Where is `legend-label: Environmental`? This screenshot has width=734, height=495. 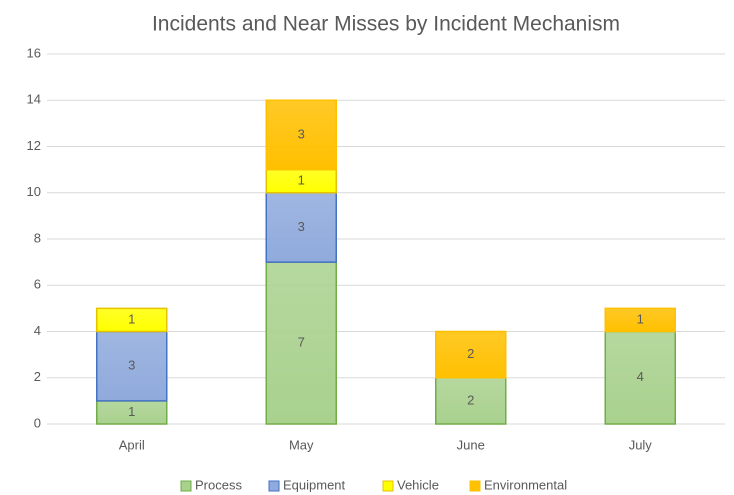
legend-label: Environmental is located at coordinates (525, 484).